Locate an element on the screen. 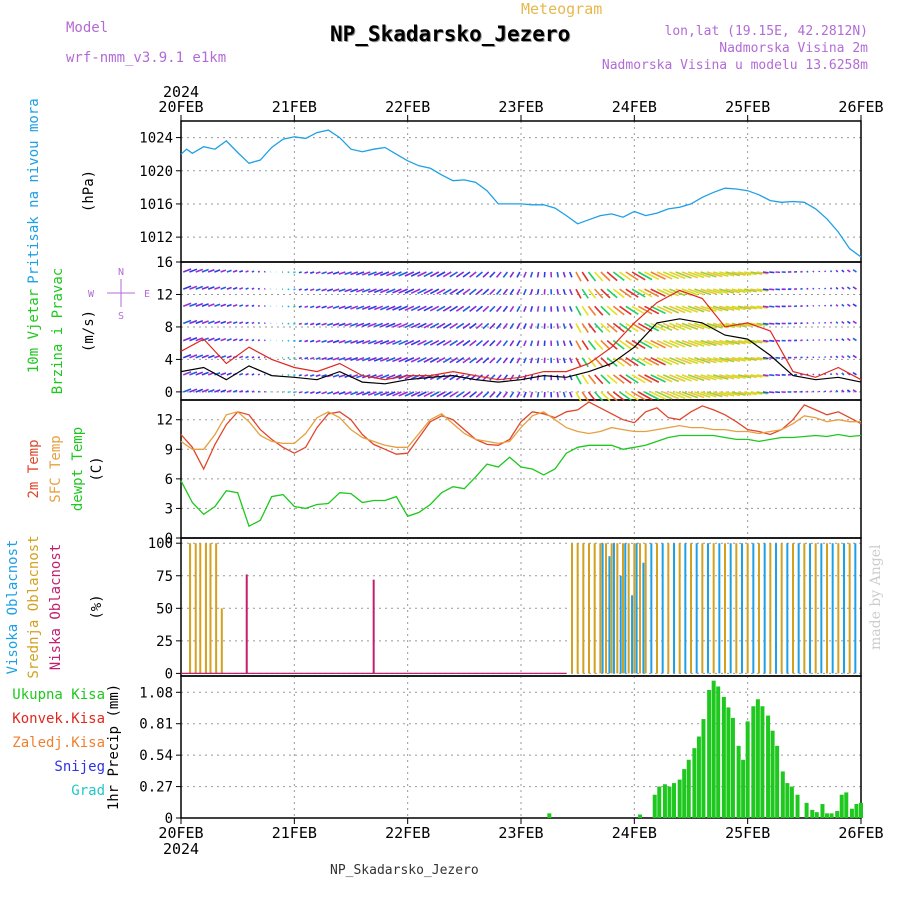 This screenshot has width=900, height=904. wind-unit-label: (m/s) is located at coordinates (89, 331).